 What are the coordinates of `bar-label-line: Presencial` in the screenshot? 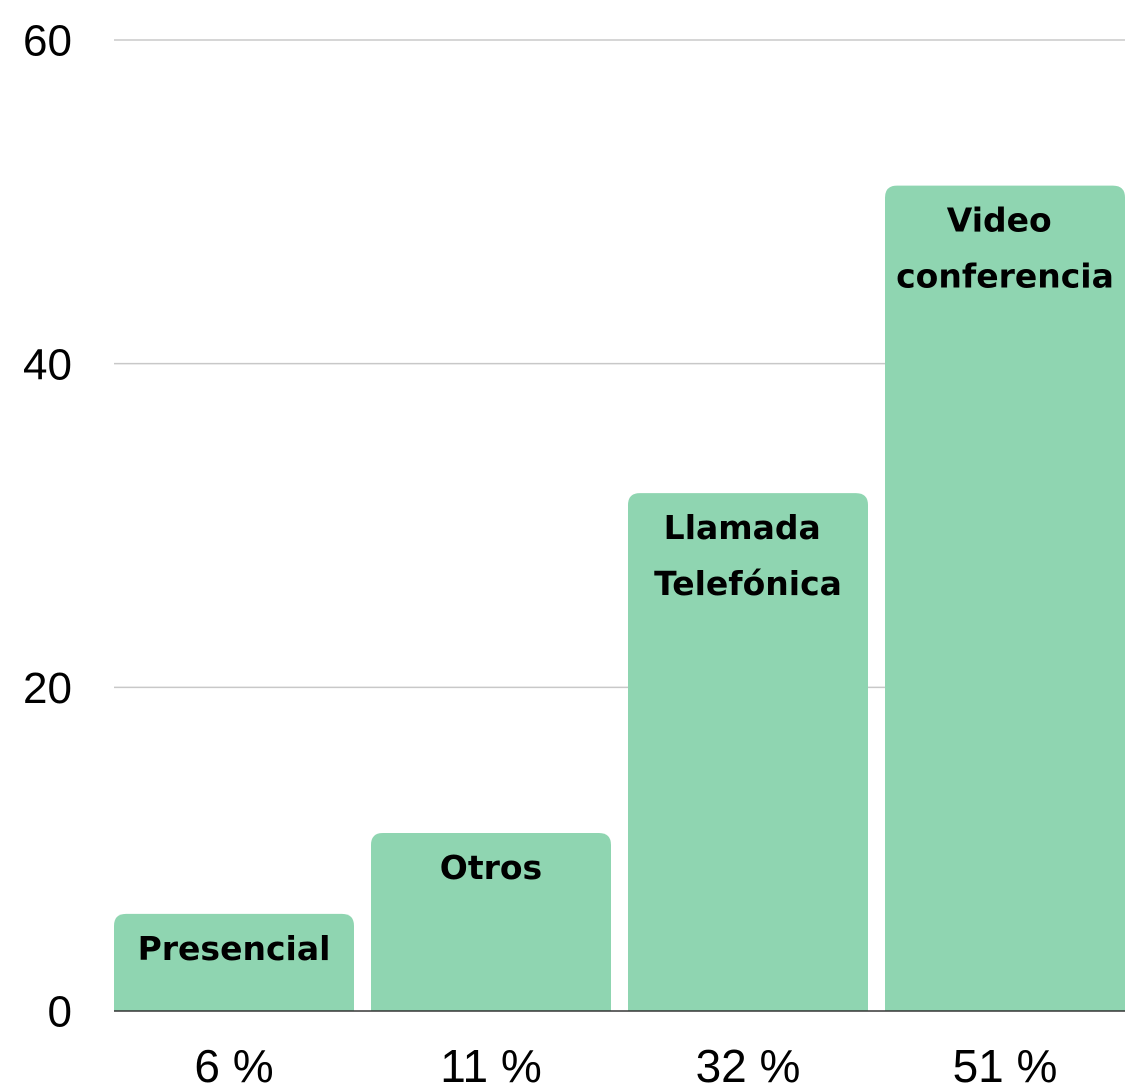 It's located at (234, 947).